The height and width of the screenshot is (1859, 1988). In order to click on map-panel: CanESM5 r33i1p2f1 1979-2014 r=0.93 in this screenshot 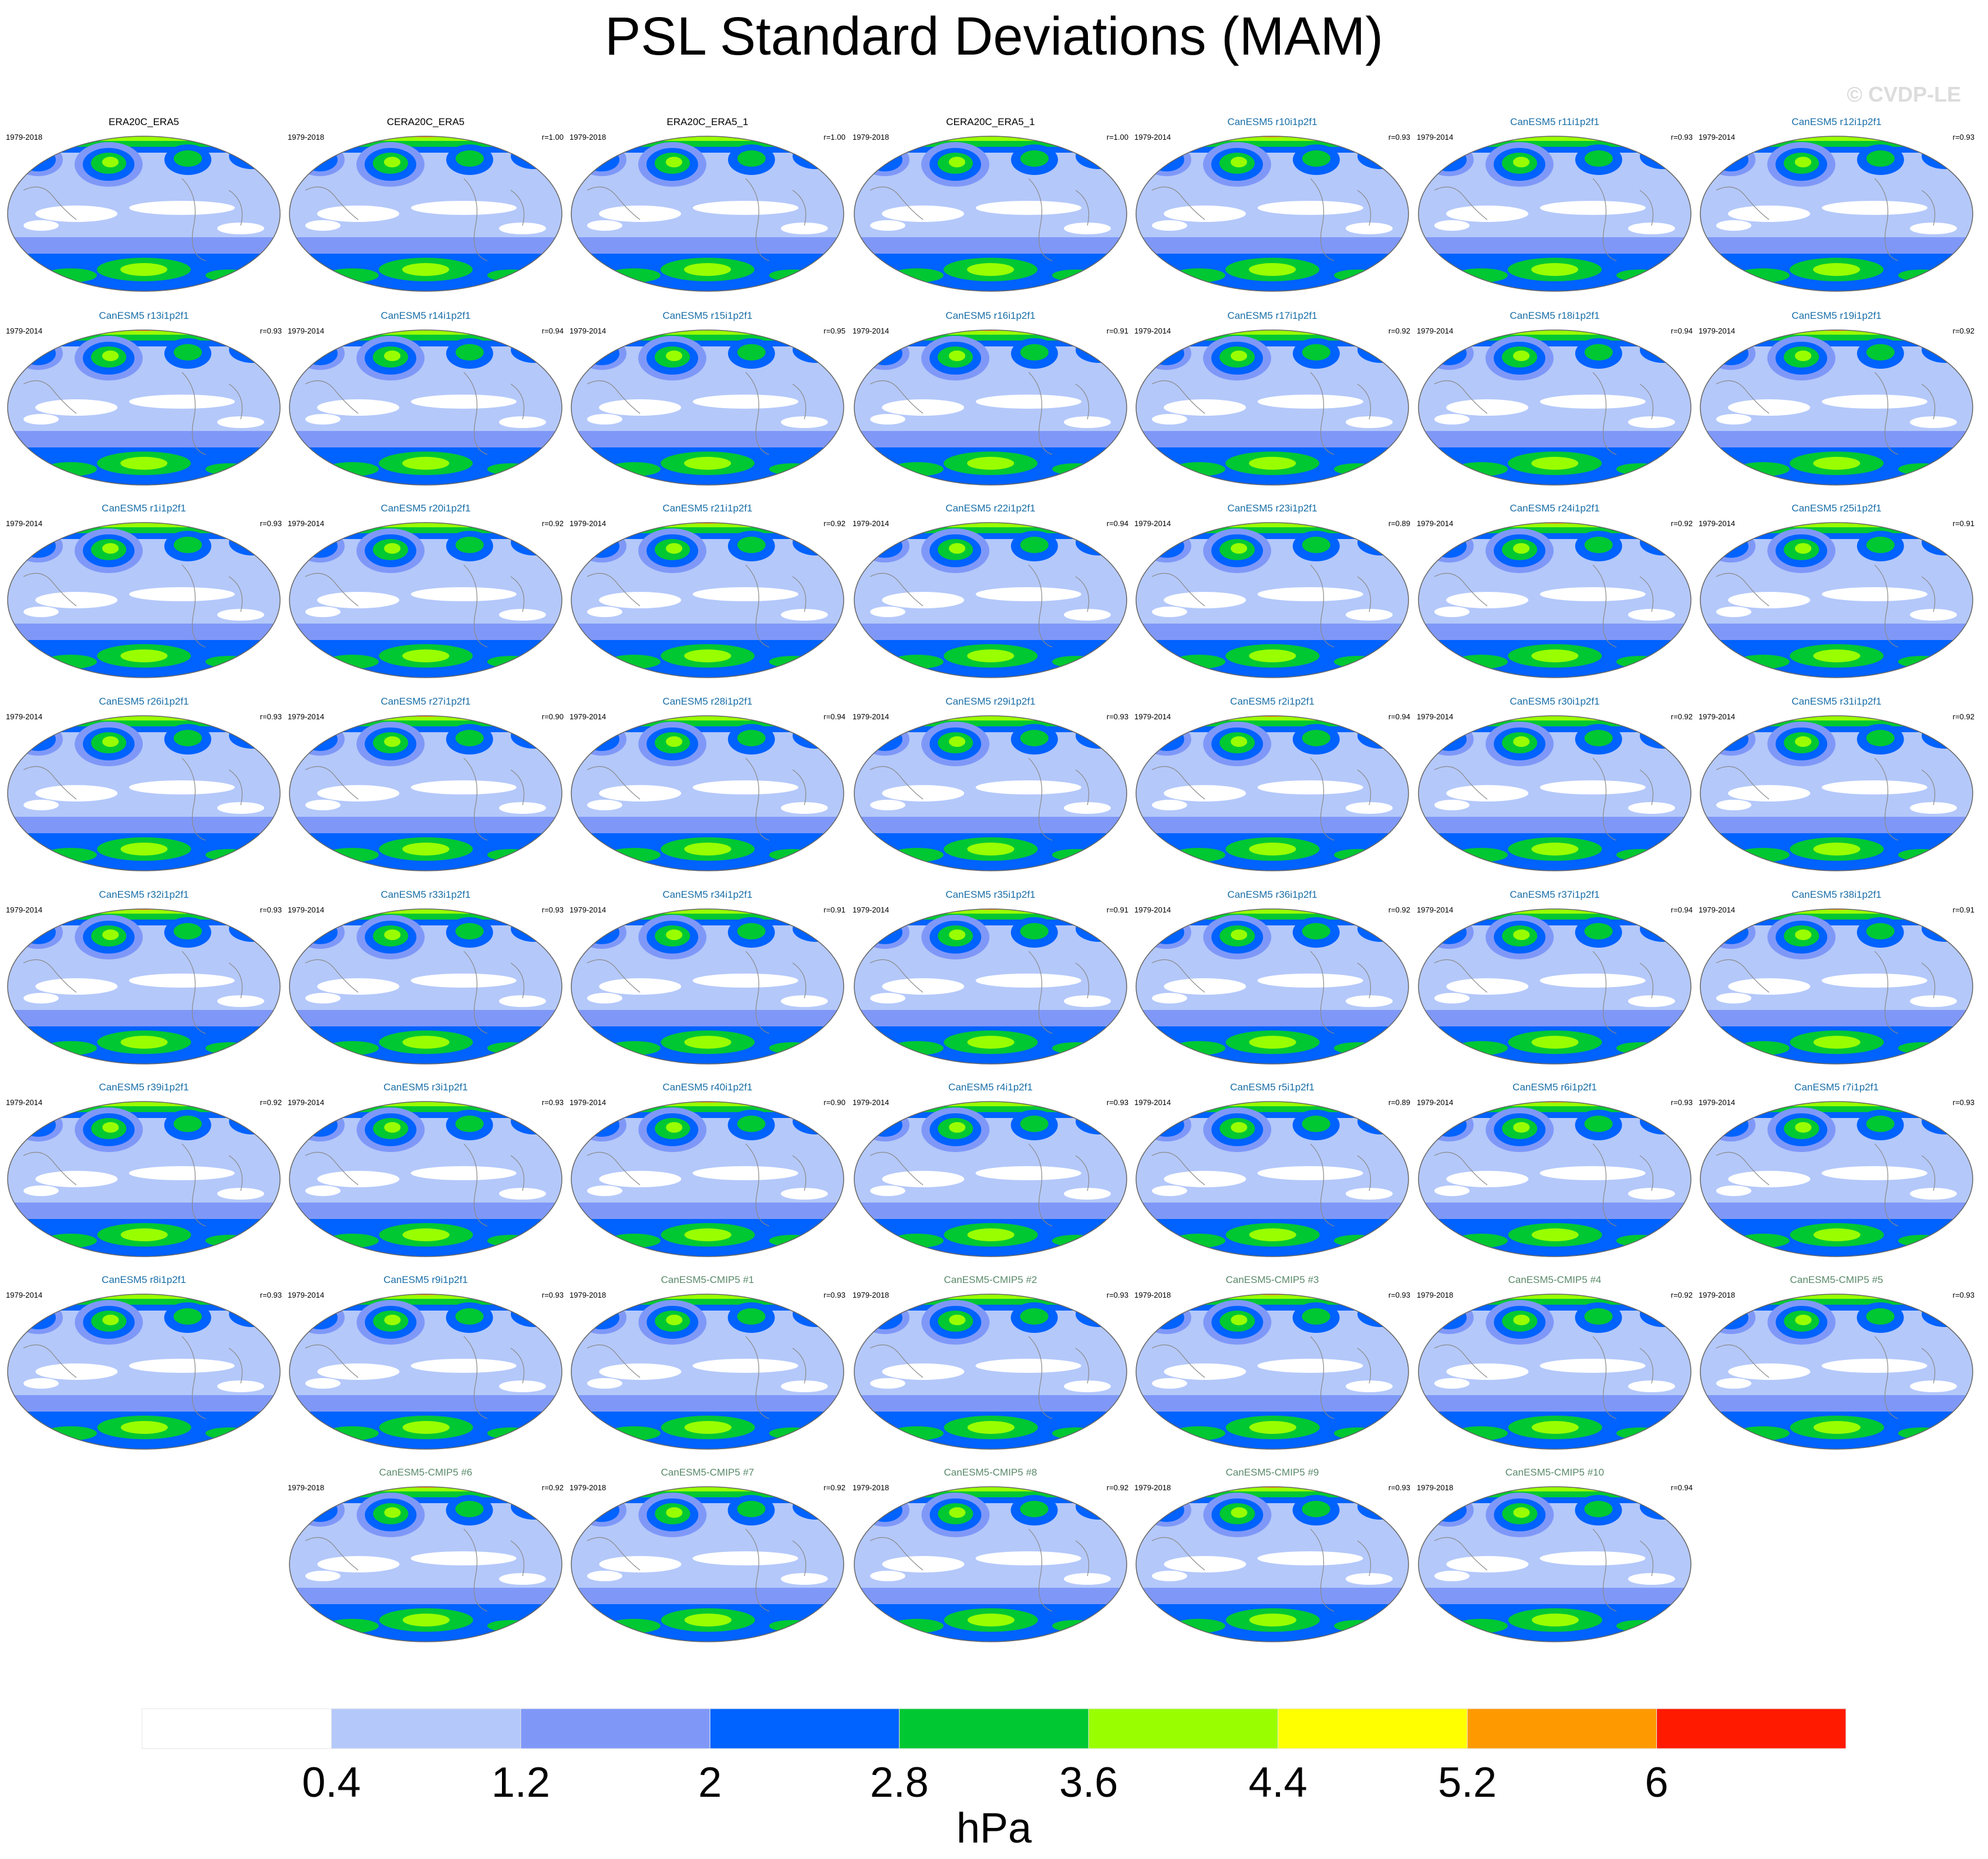, I will do `click(426, 977)`.